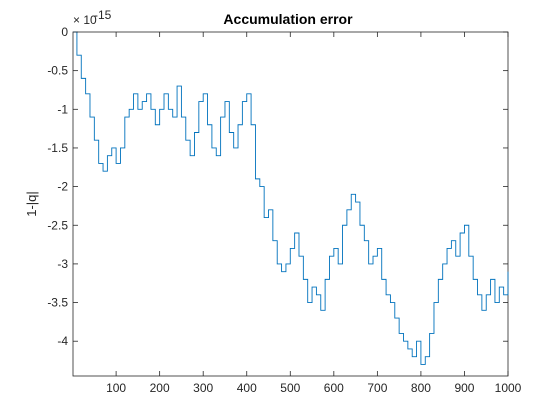 The height and width of the screenshot is (420, 560). I want to click on y-axis-label: 1-|q|, so click(31, 204).